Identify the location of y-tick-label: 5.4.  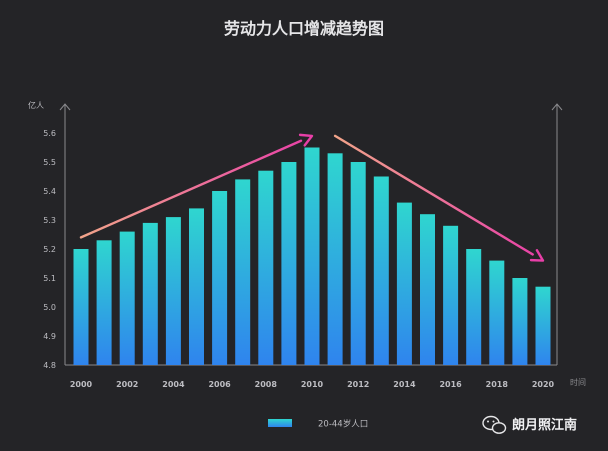
(49, 191).